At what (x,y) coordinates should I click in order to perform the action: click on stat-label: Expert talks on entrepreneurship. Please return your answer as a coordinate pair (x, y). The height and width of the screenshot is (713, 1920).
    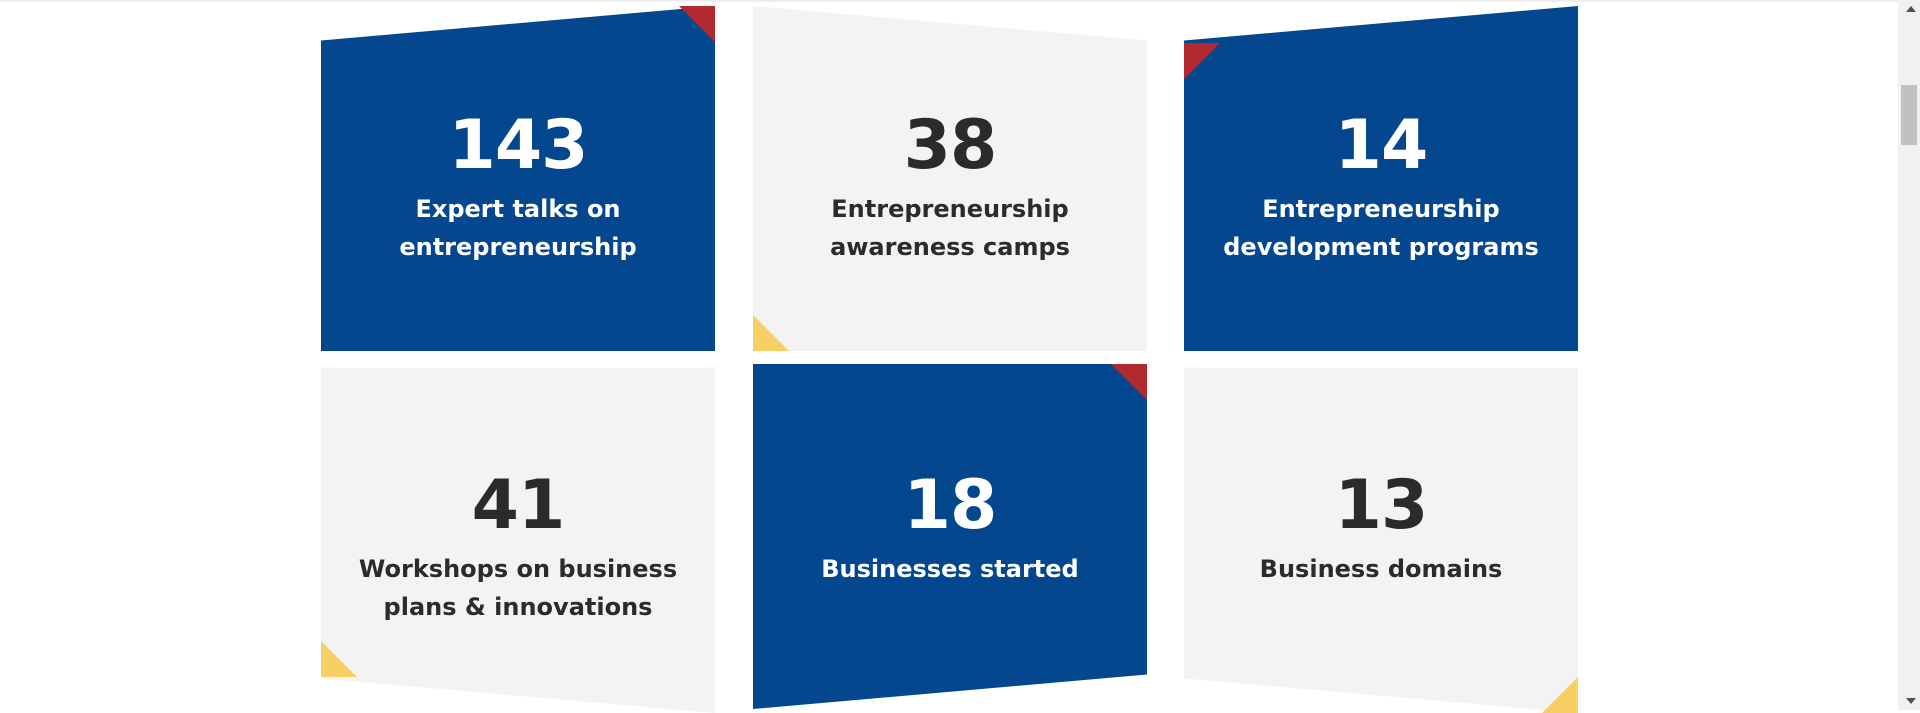
    Looking at the image, I should click on (518, 228).